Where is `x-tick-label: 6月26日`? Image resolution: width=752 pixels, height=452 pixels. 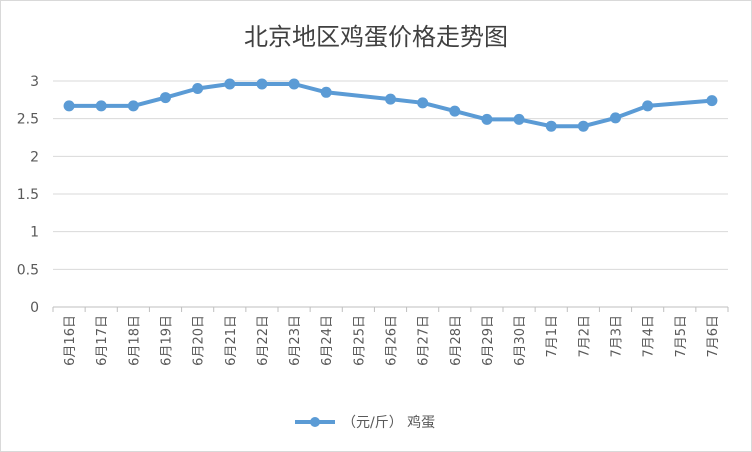
x-tick-label: 6月26日 is located at coordinates (392, 340).